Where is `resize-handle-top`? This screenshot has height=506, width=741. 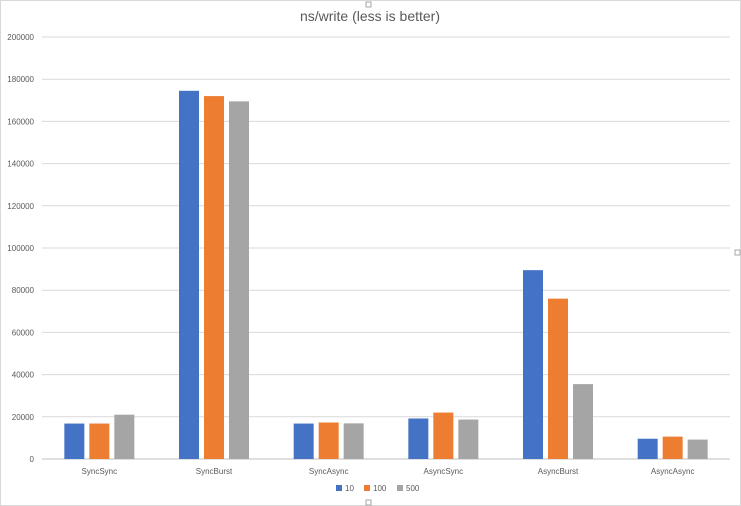
resize-handle-top is located at coordinates (368, 4).